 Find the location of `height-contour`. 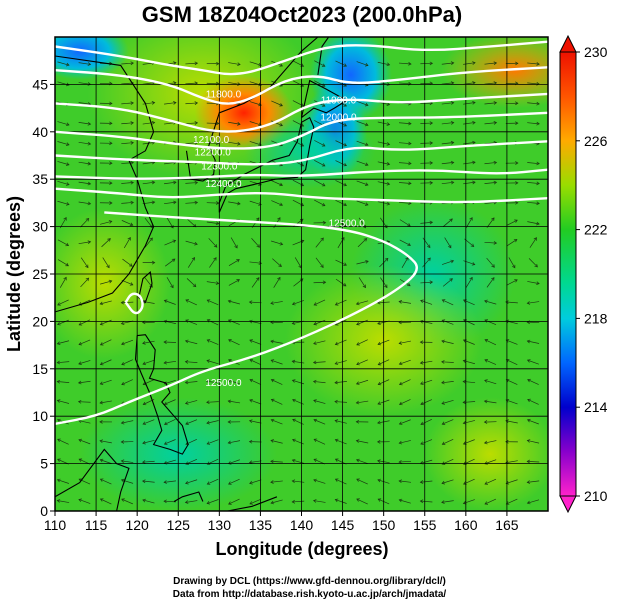

height-contour is located at coordinates (301, 85).